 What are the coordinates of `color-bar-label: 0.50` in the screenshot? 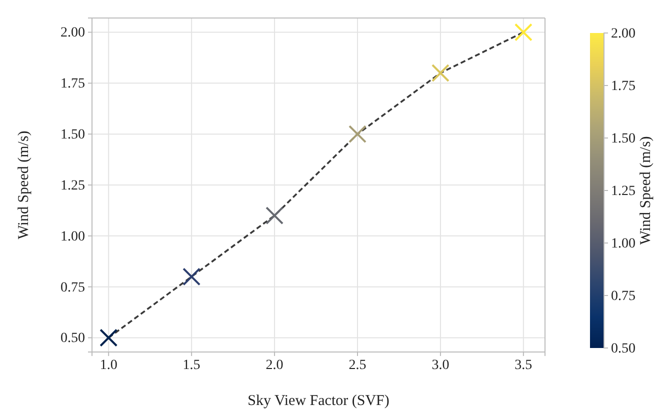 It's located at (623, 348).